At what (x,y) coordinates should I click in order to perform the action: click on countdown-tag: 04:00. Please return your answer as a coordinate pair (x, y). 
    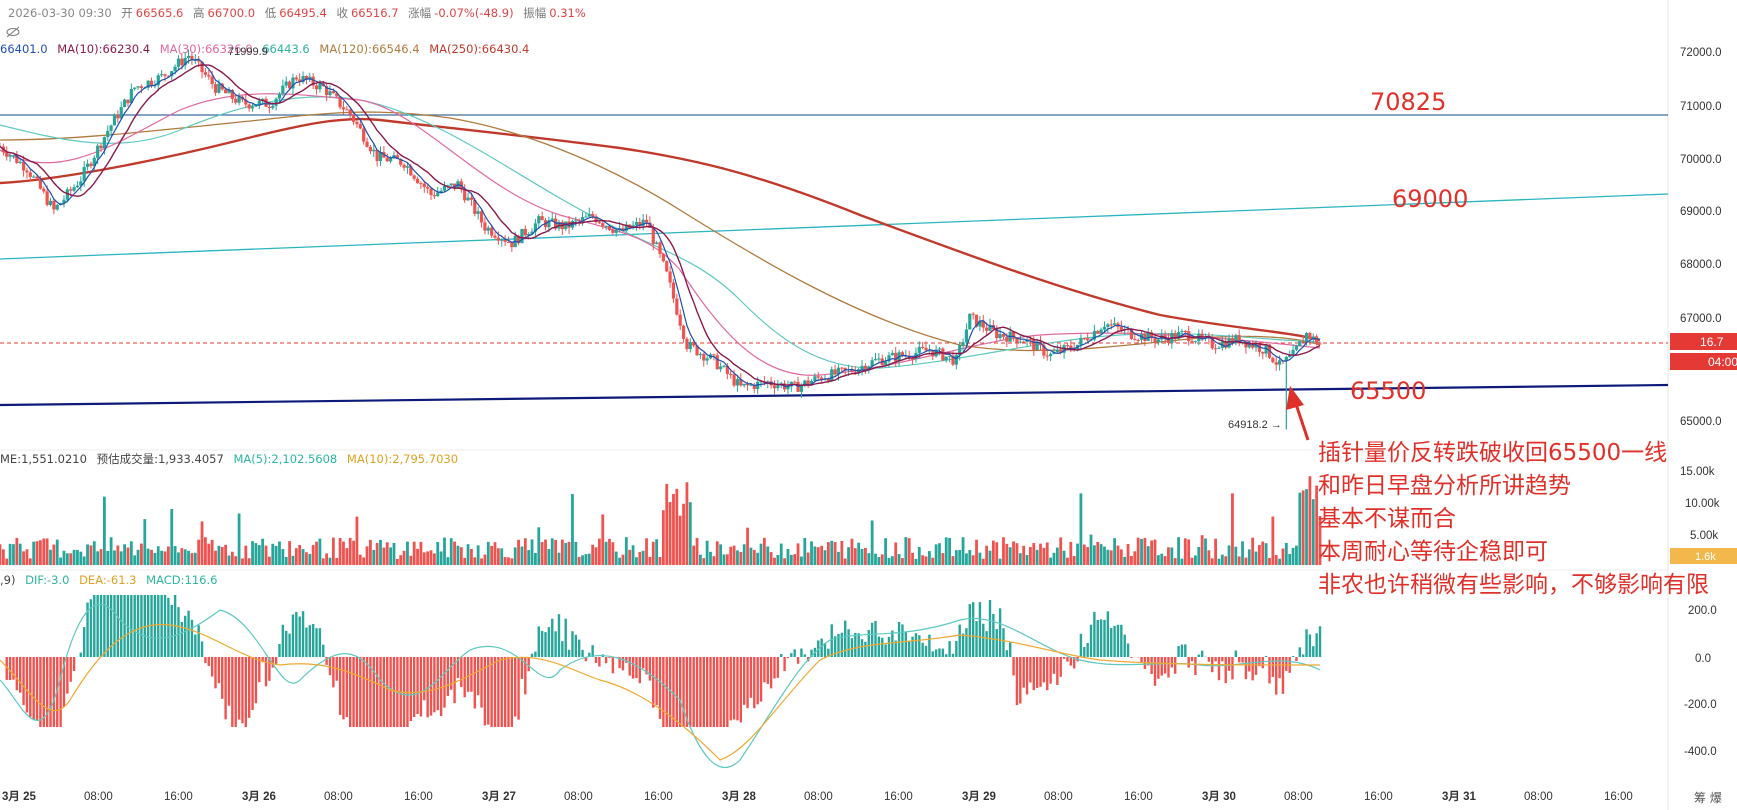
    Looking at the image, I should click on (1722, 362).